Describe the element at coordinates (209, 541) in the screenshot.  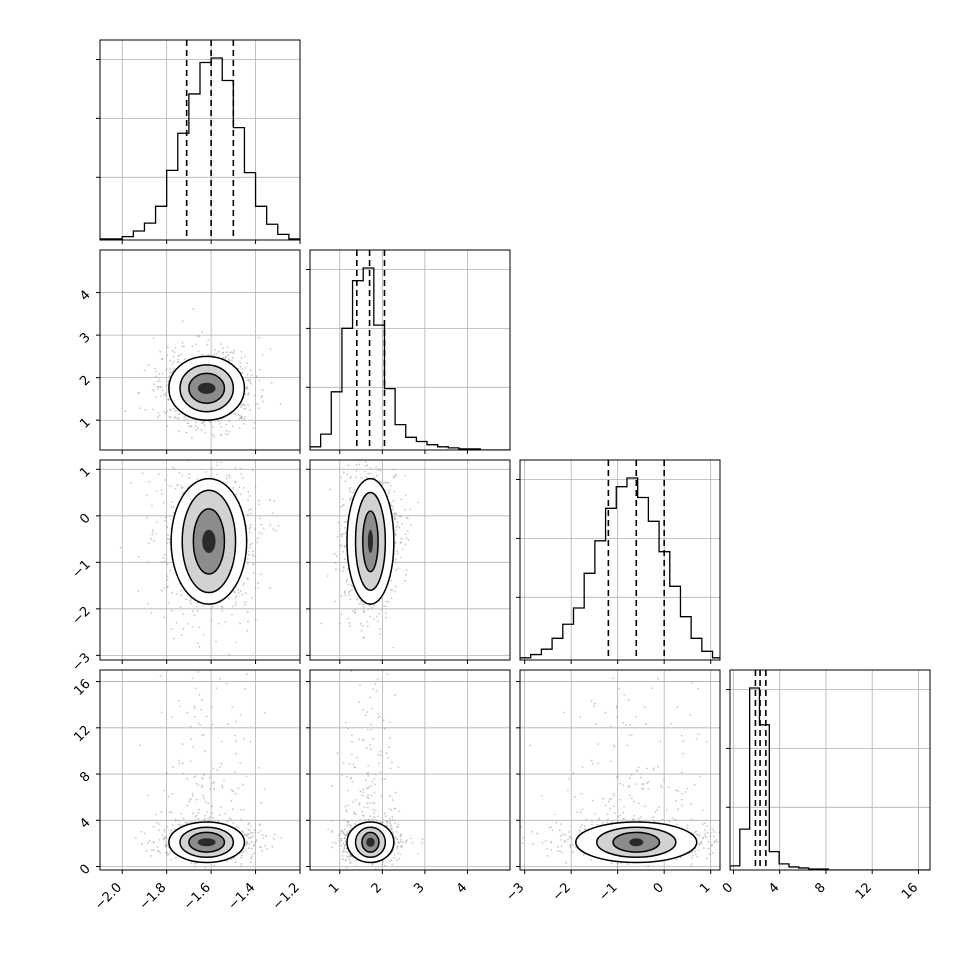
I see `density-contour` at that location.